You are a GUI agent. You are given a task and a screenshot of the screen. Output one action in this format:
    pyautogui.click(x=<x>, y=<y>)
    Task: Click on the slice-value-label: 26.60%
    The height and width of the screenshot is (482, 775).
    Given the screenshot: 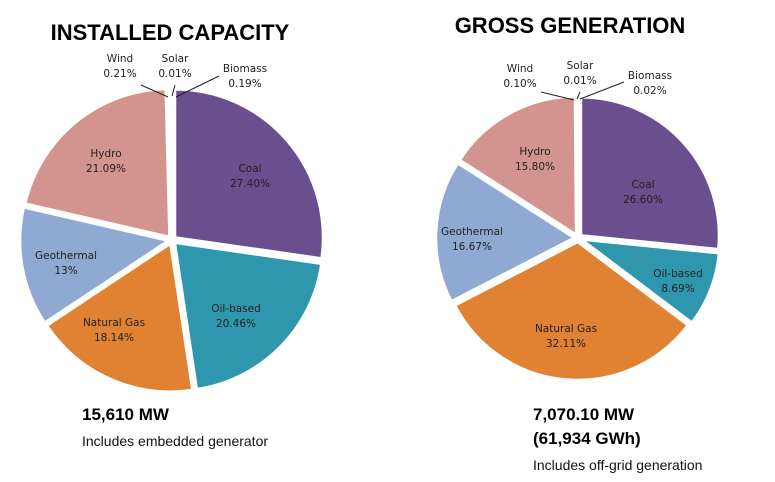 What is the action you would take?
    pyautogui.click(x=643, y=200)
    